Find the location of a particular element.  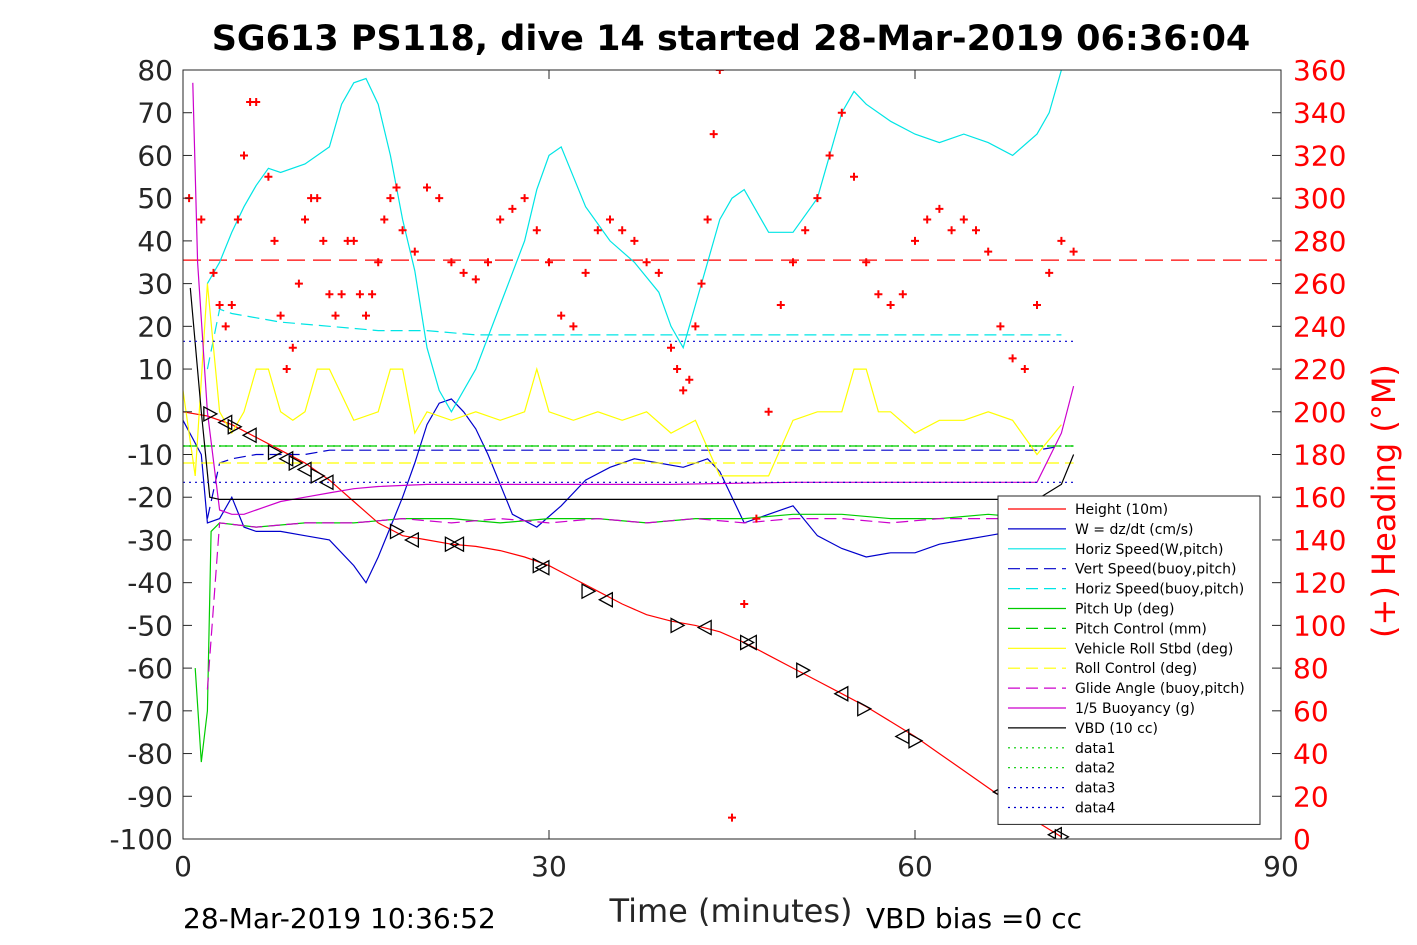

y2-tick-label: 320 is located at coordinates (1319, 155).